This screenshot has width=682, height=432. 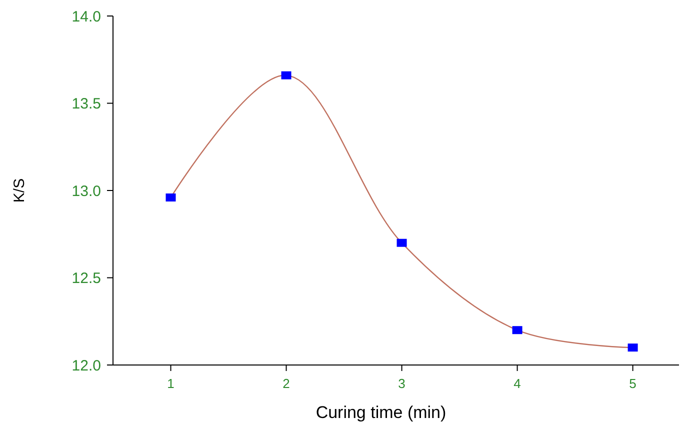 What do you see at coordinates (86, 104) in the screenshot?
I see `y-tick-label: 13.5` at bounding box center [86, 104].